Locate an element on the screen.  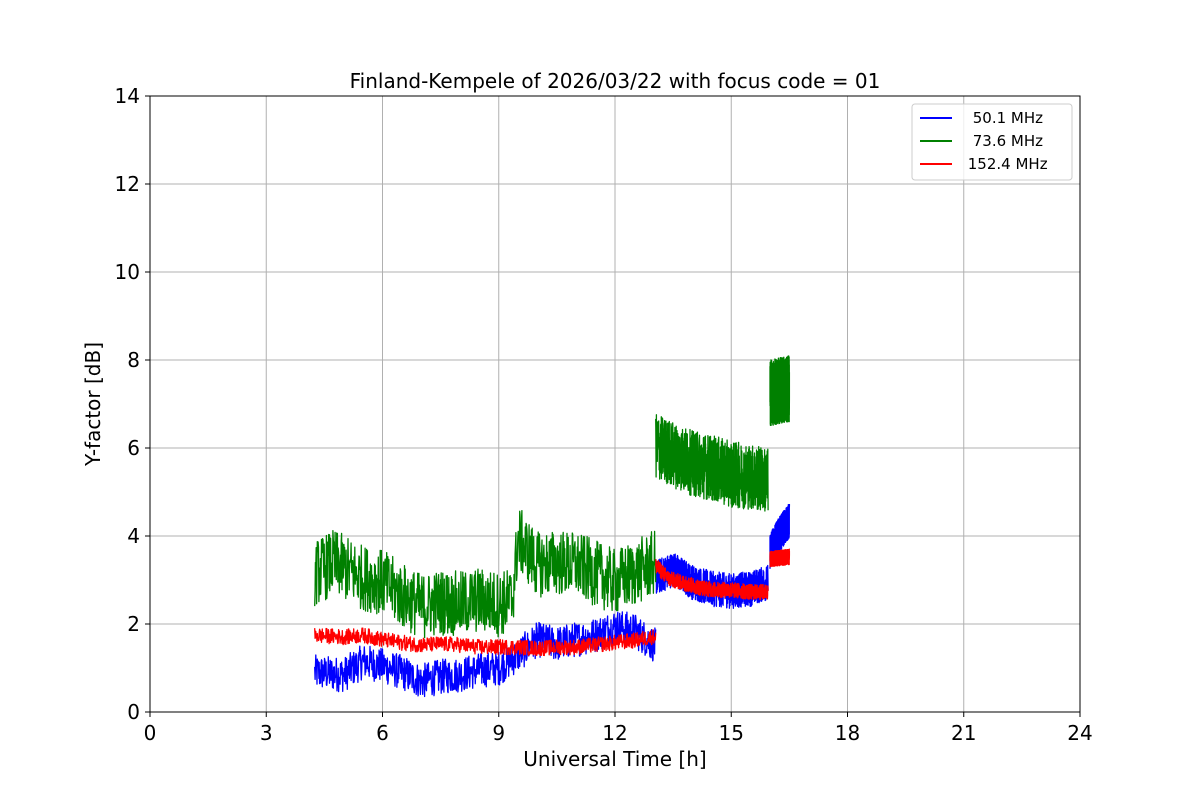
legend-box is located at coordinates (992, 142).